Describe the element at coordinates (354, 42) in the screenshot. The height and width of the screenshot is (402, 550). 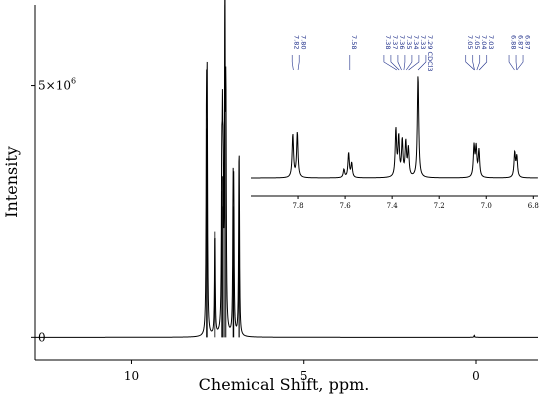
I see `inset-peak-label: 7.58` at that location.